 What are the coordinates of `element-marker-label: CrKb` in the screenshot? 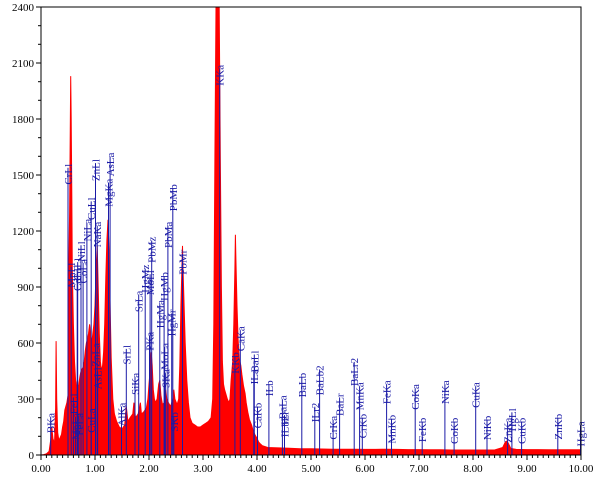 It's located at (363, 425).